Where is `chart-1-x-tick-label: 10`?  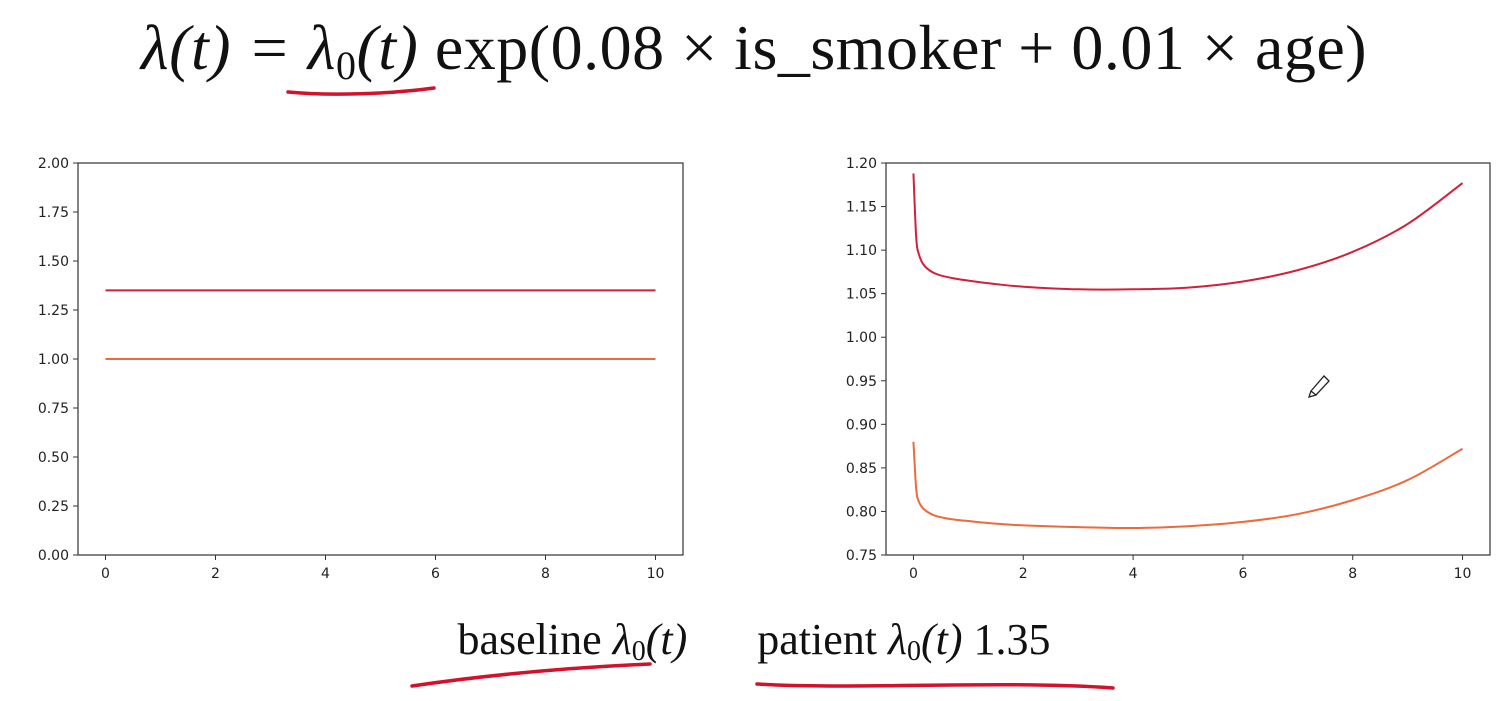
chart-1-x-tick-label: 10 is located at coordinates (1463, 574).